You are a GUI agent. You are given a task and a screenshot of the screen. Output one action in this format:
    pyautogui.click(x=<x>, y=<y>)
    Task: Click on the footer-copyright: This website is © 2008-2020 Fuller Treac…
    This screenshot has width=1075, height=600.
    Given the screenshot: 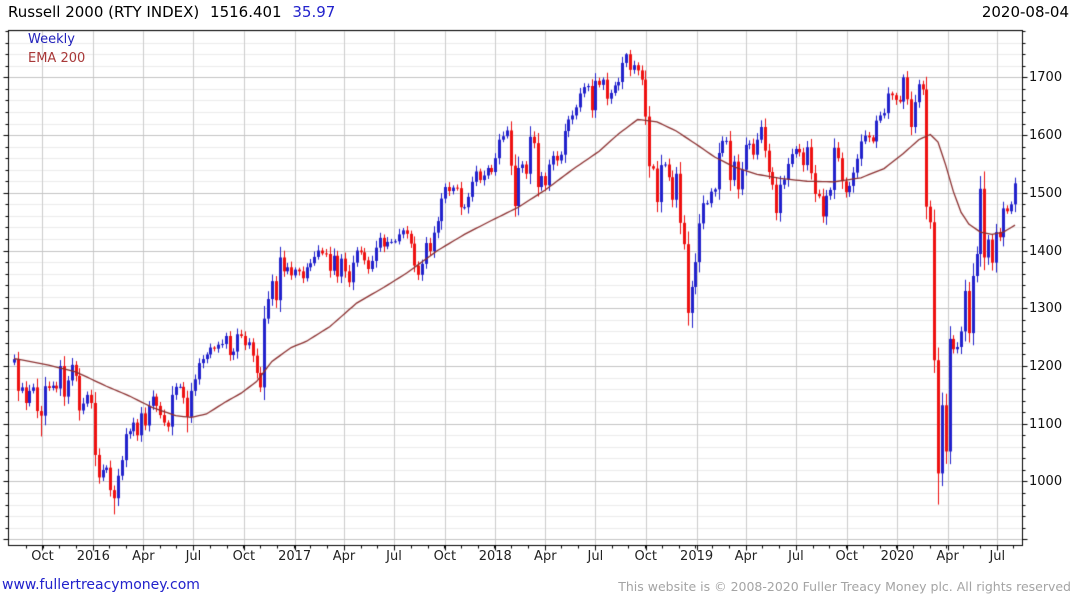 What is the action you would take?
    pyautogui.click(x=844, y=586)
    